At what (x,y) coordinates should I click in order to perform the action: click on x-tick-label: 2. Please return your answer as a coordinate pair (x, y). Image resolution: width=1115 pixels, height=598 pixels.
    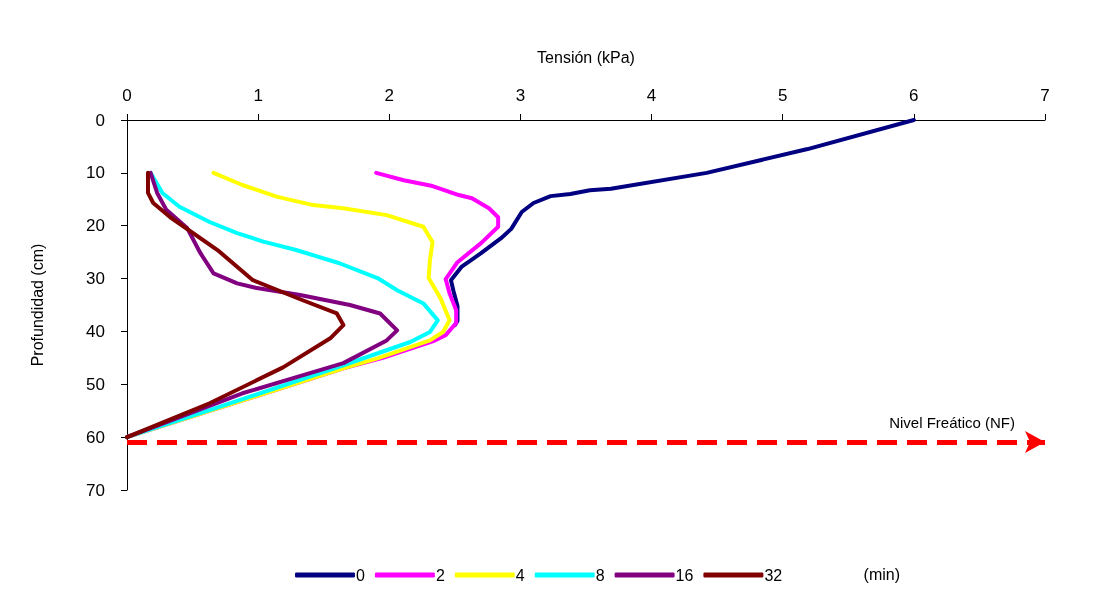
    Looking at the image, I should click on (389, 95).